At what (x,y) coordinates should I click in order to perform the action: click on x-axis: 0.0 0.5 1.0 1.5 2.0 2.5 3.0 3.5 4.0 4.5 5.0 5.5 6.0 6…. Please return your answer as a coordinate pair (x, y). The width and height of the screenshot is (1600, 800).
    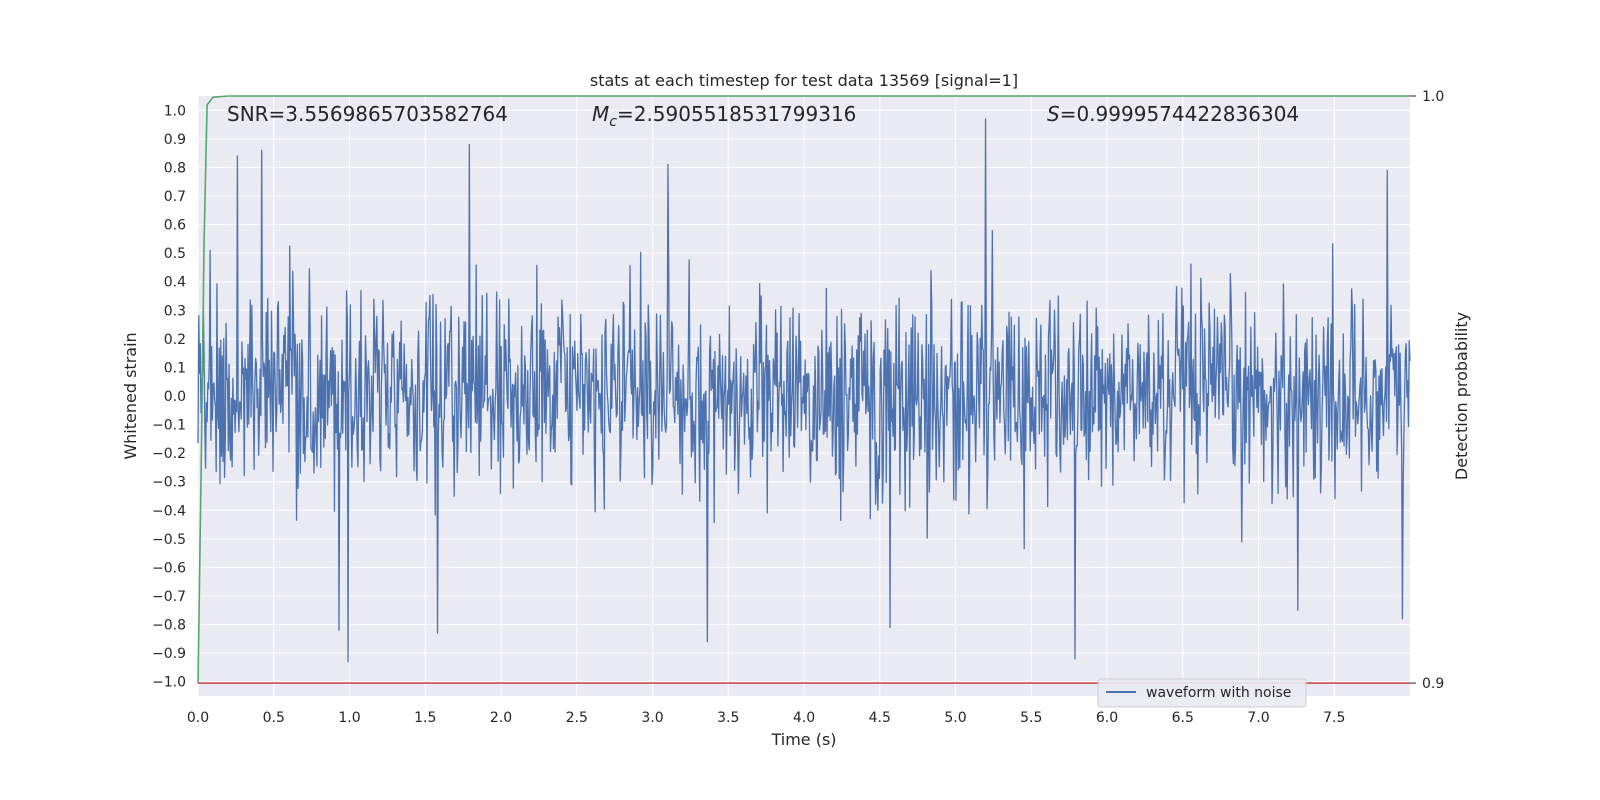
    Looking at the image, I should click on (766, 718).